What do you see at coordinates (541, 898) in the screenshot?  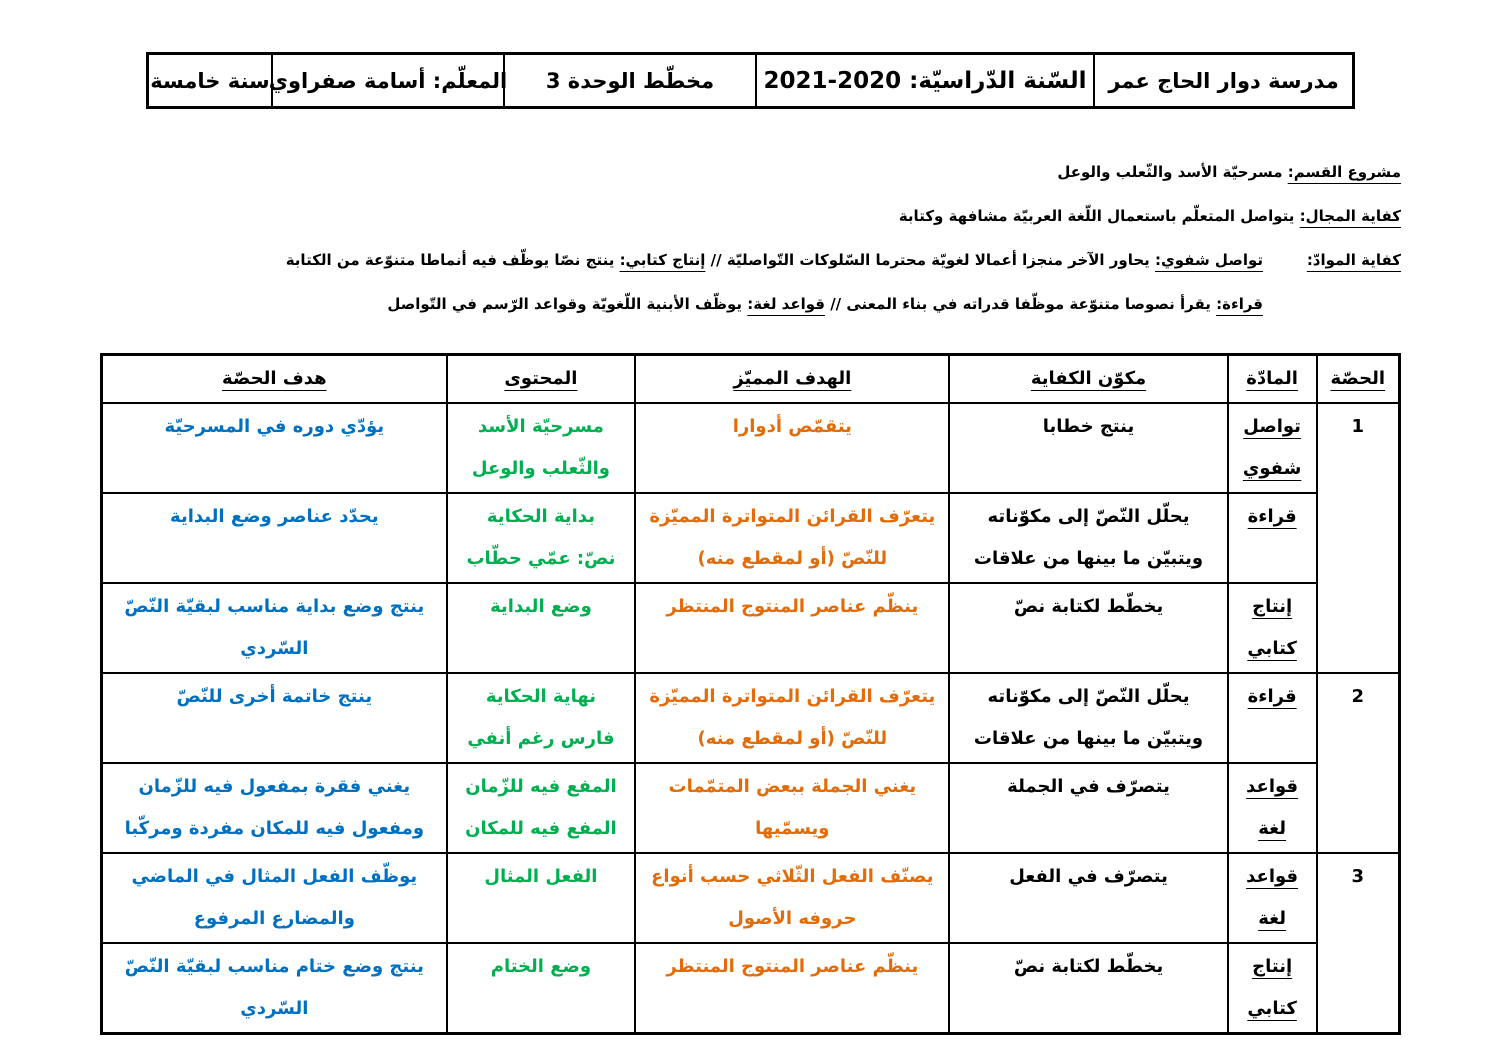 I see `content-cell: الفعل المثال` at bounding box center [541, 898].